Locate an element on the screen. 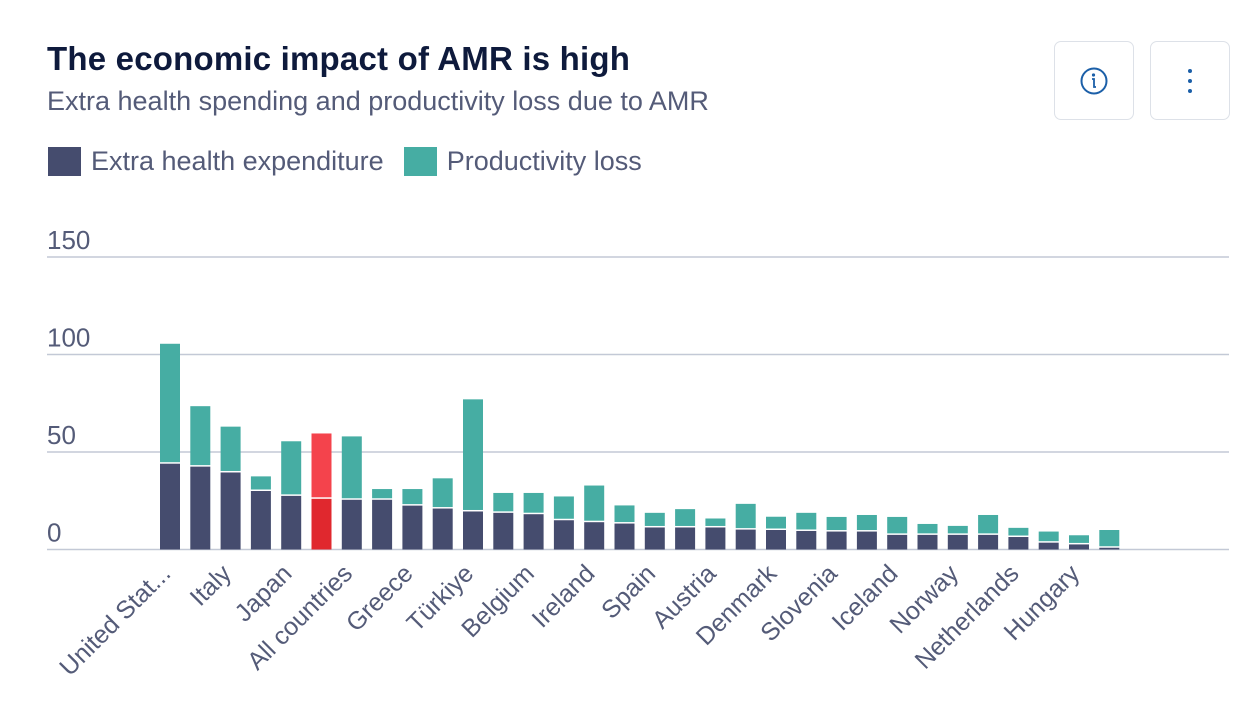 This screenshot has width=1256, height=722. info-circle-icon is located at coordinates (1094, 80).